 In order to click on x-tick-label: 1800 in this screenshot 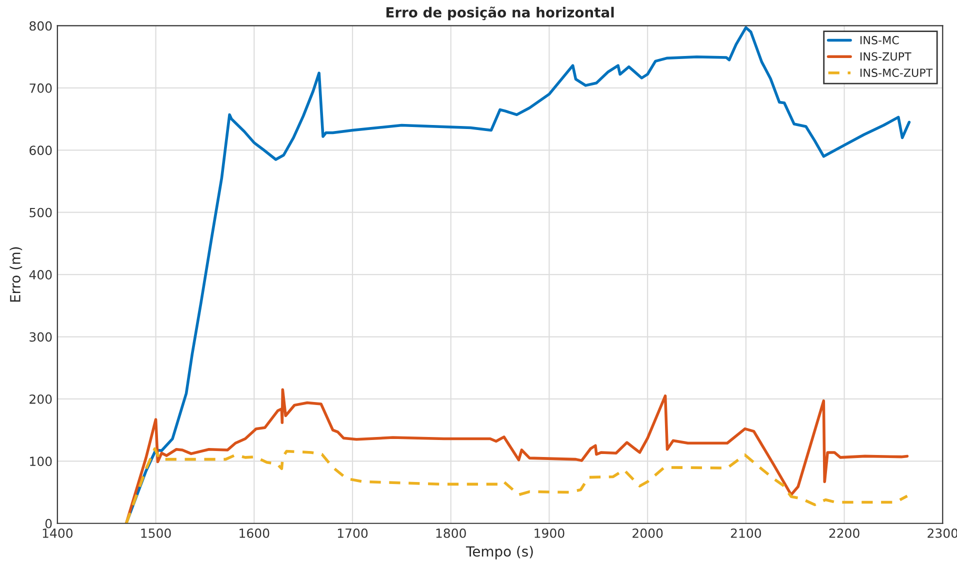, I will do `click(451, 533)`.